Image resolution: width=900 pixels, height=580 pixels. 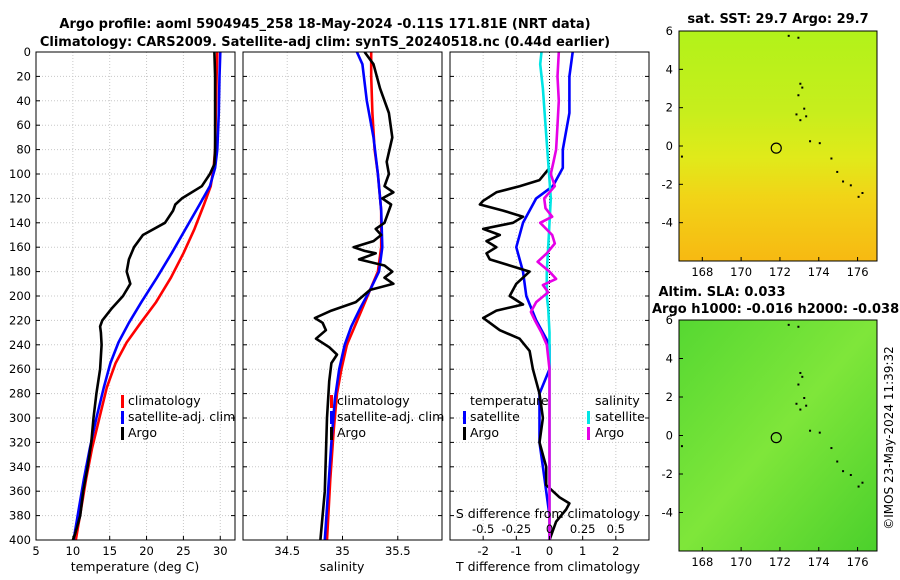 What do you see at coordinates (483, 529) in the screenshot?
I see `s-tick-label: -0.5` at bounding box center [483, 529].